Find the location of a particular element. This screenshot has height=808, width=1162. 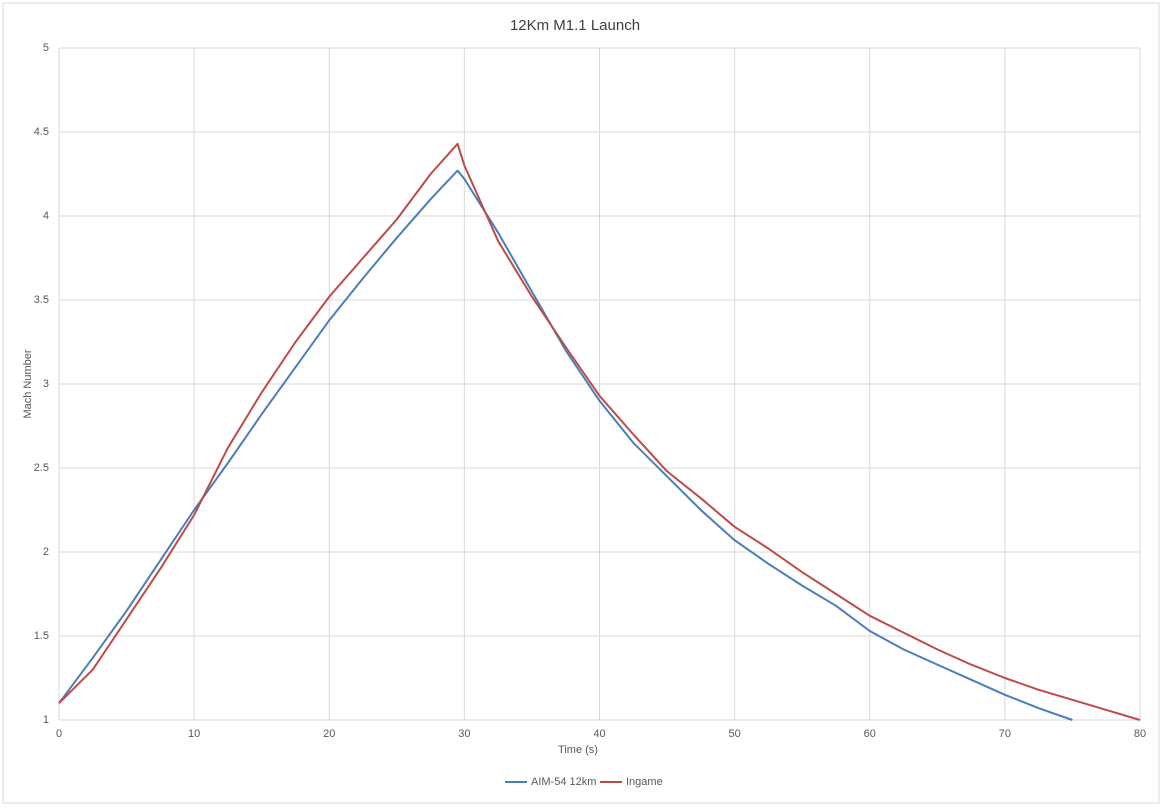

legend-label: AIM-54 12km is located at coordinates (563, 782).